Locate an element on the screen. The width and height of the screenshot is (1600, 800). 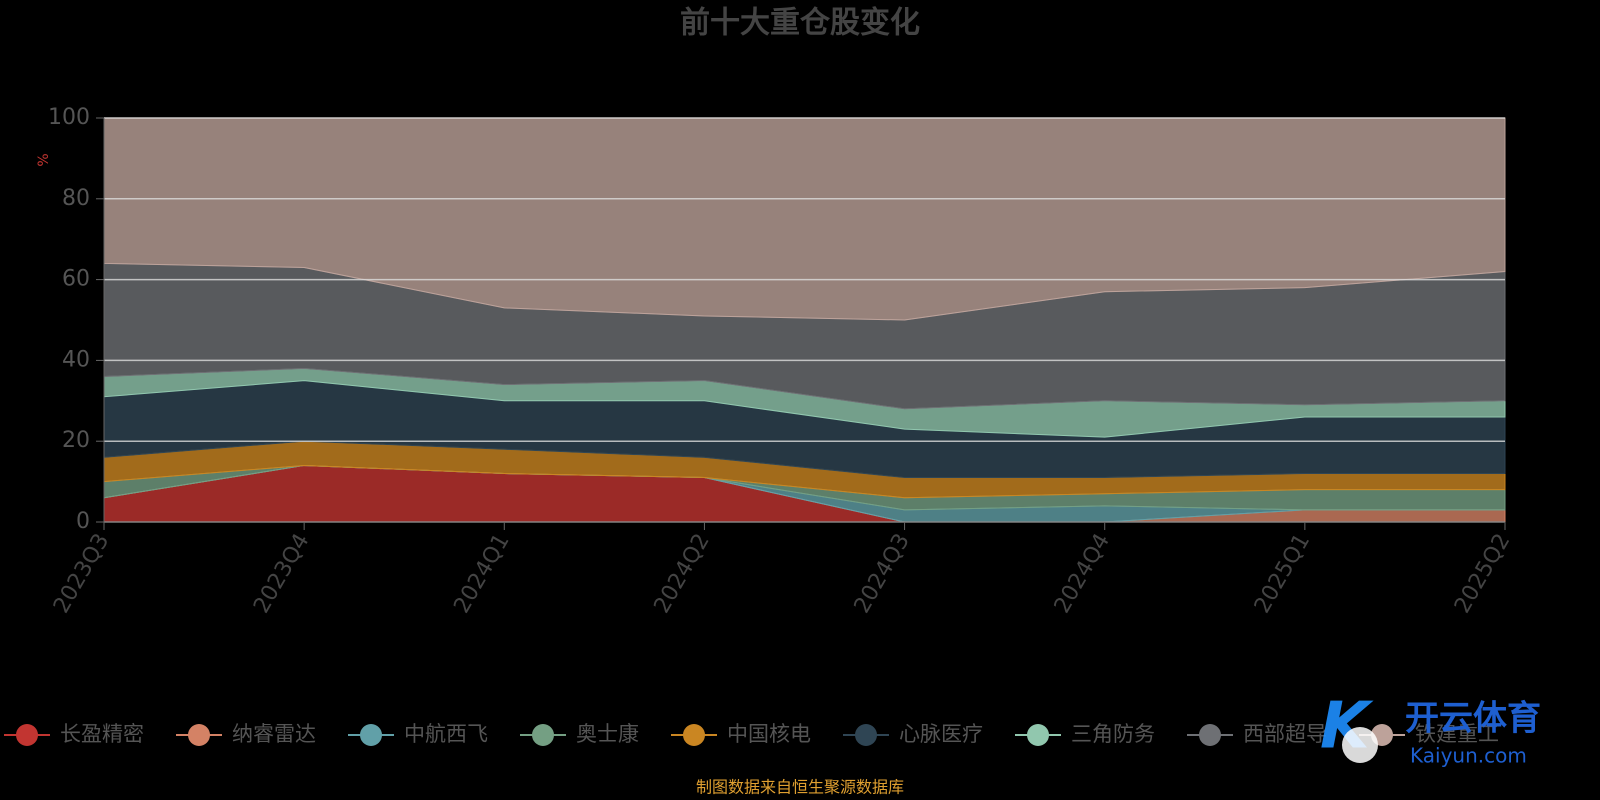
watermark-name: 开云体育 is located at coordinates (1473, 719).